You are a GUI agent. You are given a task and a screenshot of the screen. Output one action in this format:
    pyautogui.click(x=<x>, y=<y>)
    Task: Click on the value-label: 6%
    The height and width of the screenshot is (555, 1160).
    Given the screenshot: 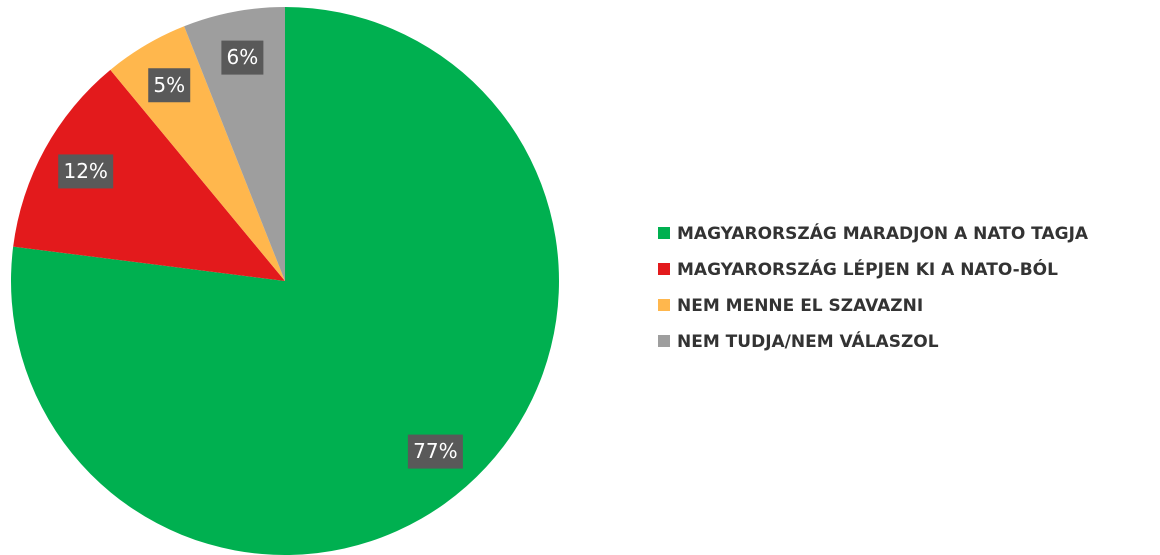 What is the action you would take?
    pyautogui.click(x=243, y=57)
    